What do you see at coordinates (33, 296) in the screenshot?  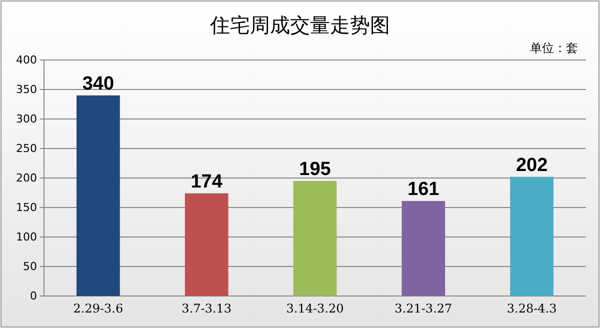 I see `y-tick-label: 0` at bounding box center [33, 296].